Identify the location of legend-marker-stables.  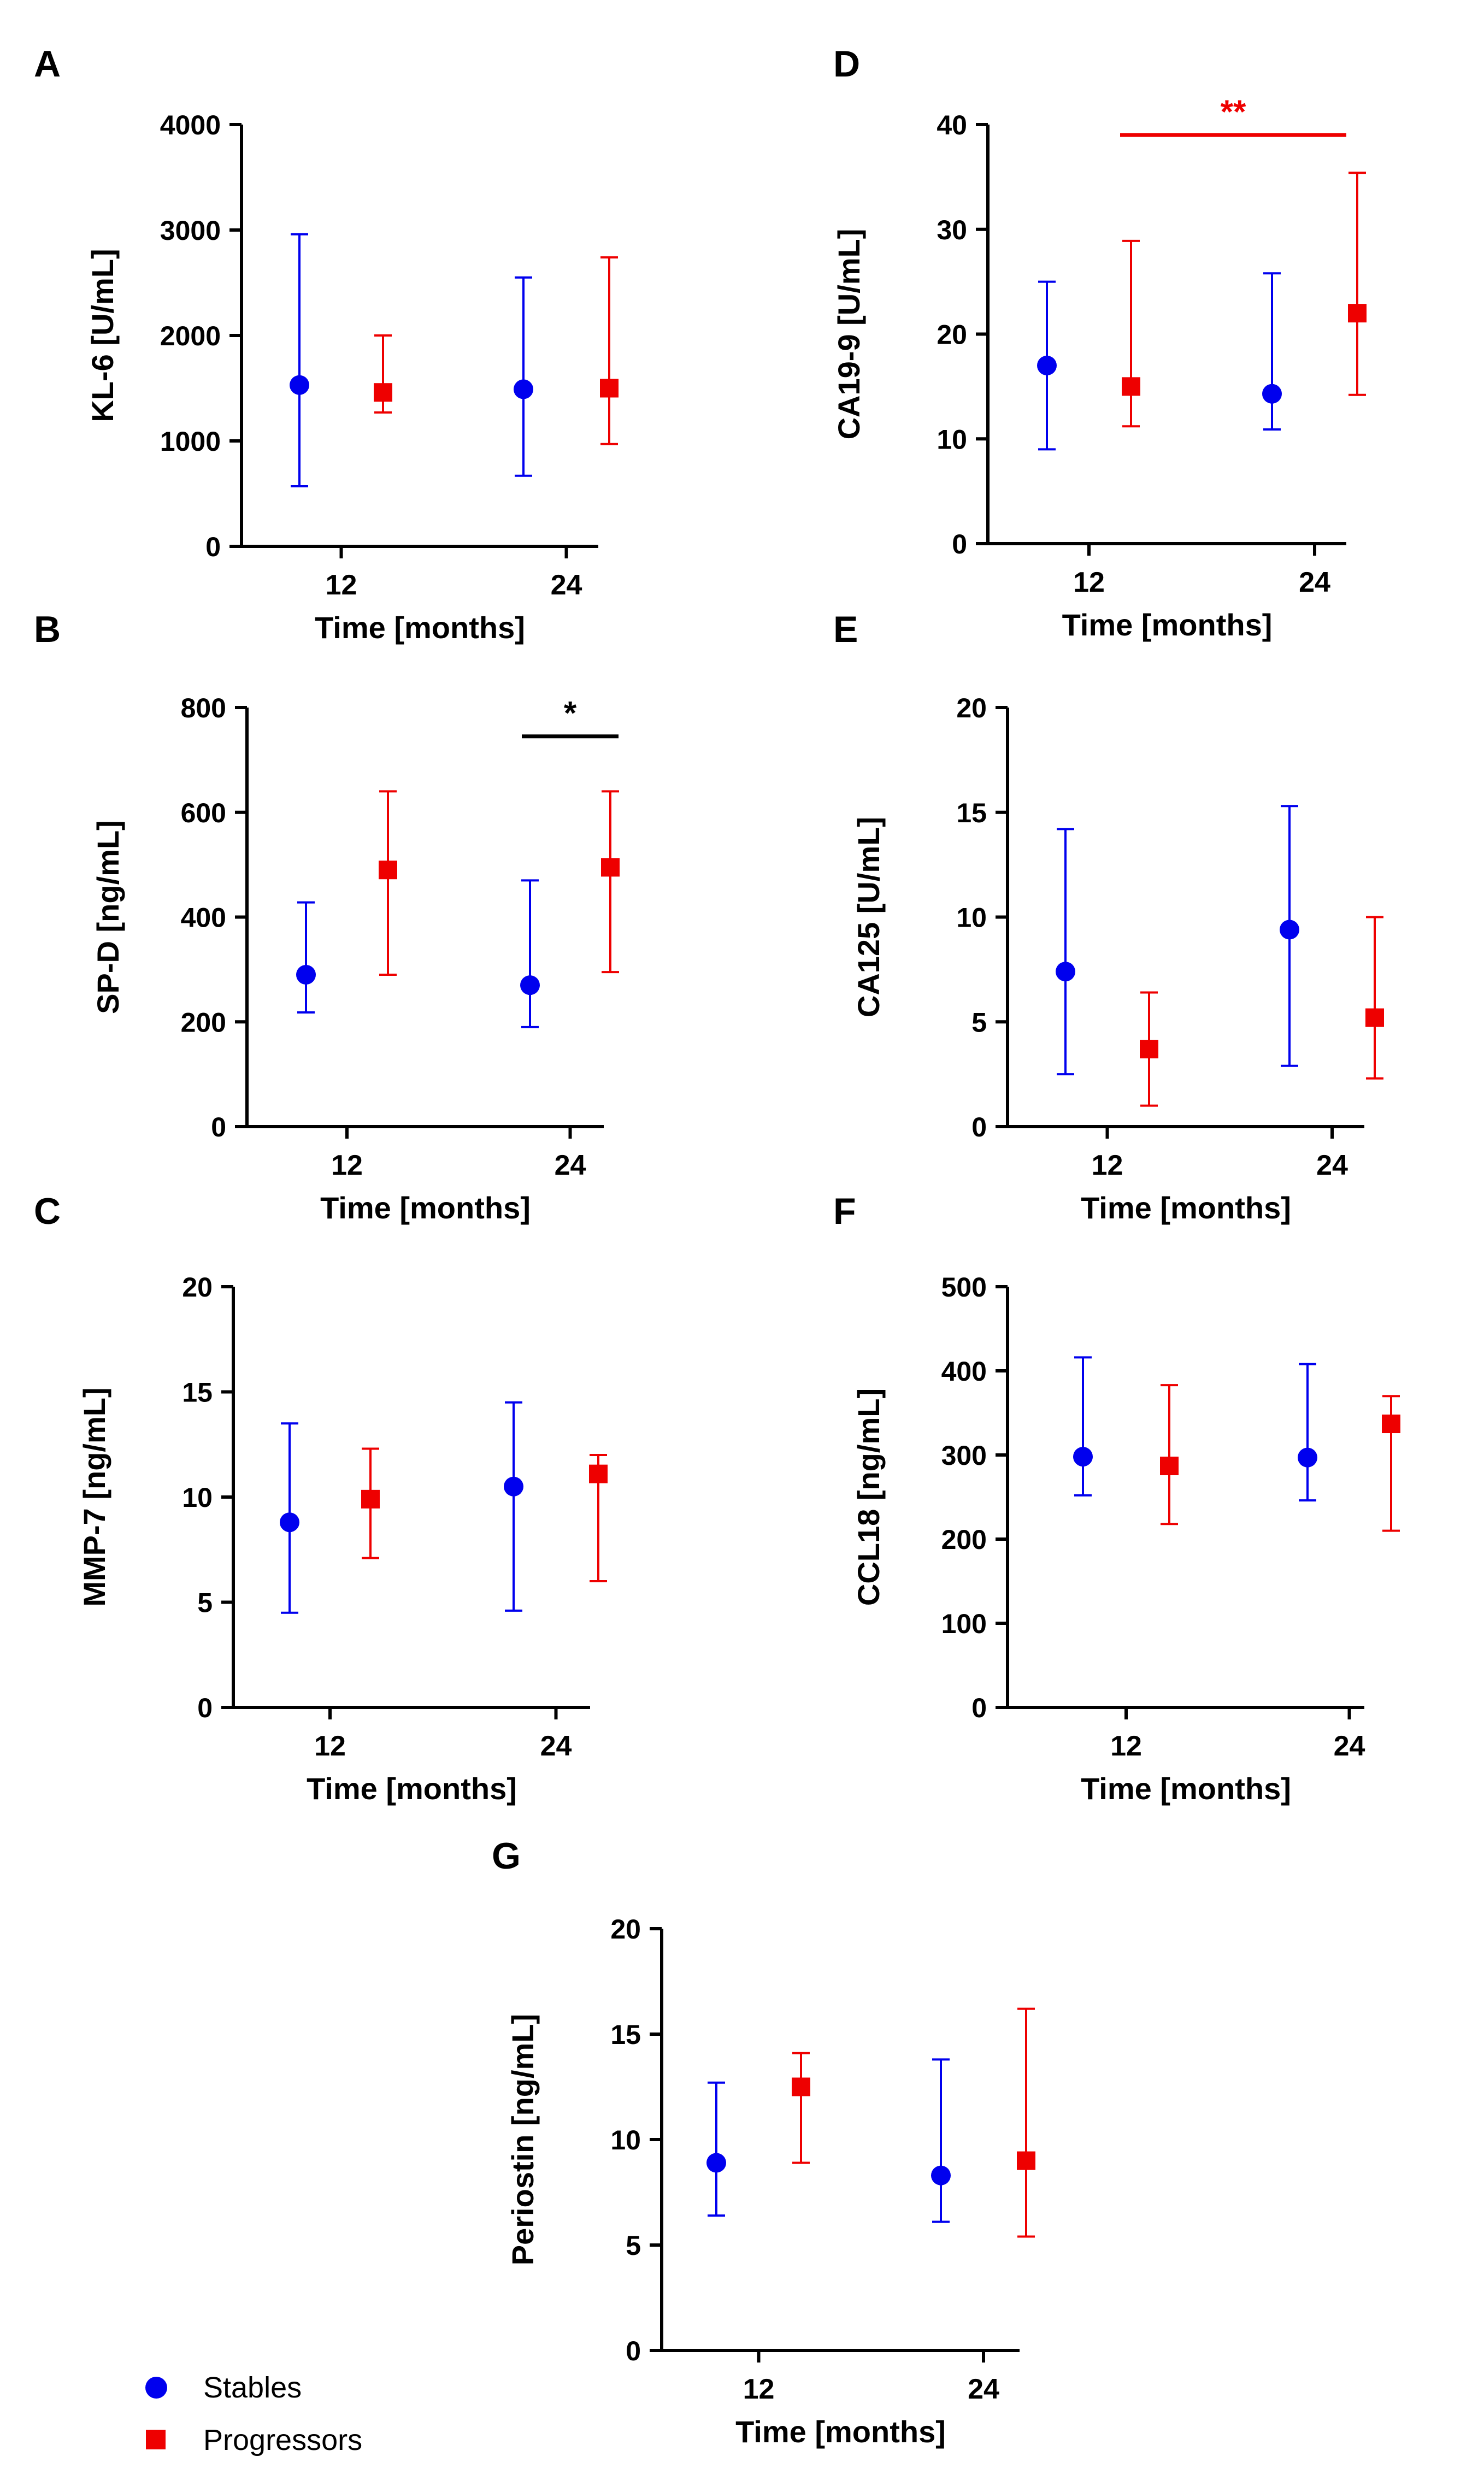
(156, 2388).